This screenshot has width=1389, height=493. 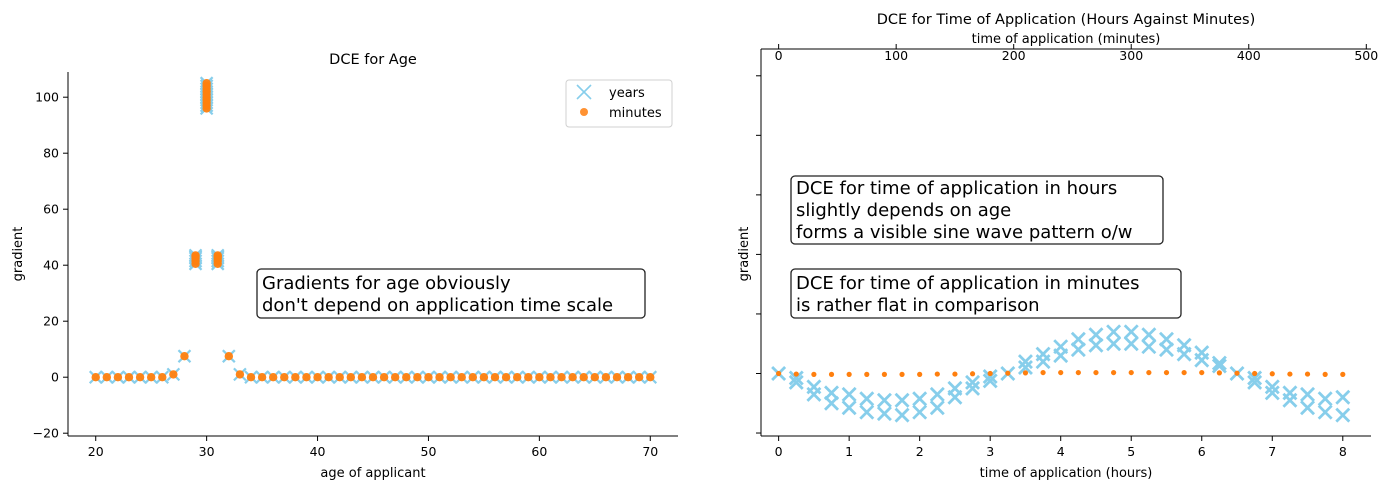 I want to click on age-chart-y-ticks: −20 0 20 40 60 80 100, so click(x=50, y=265).